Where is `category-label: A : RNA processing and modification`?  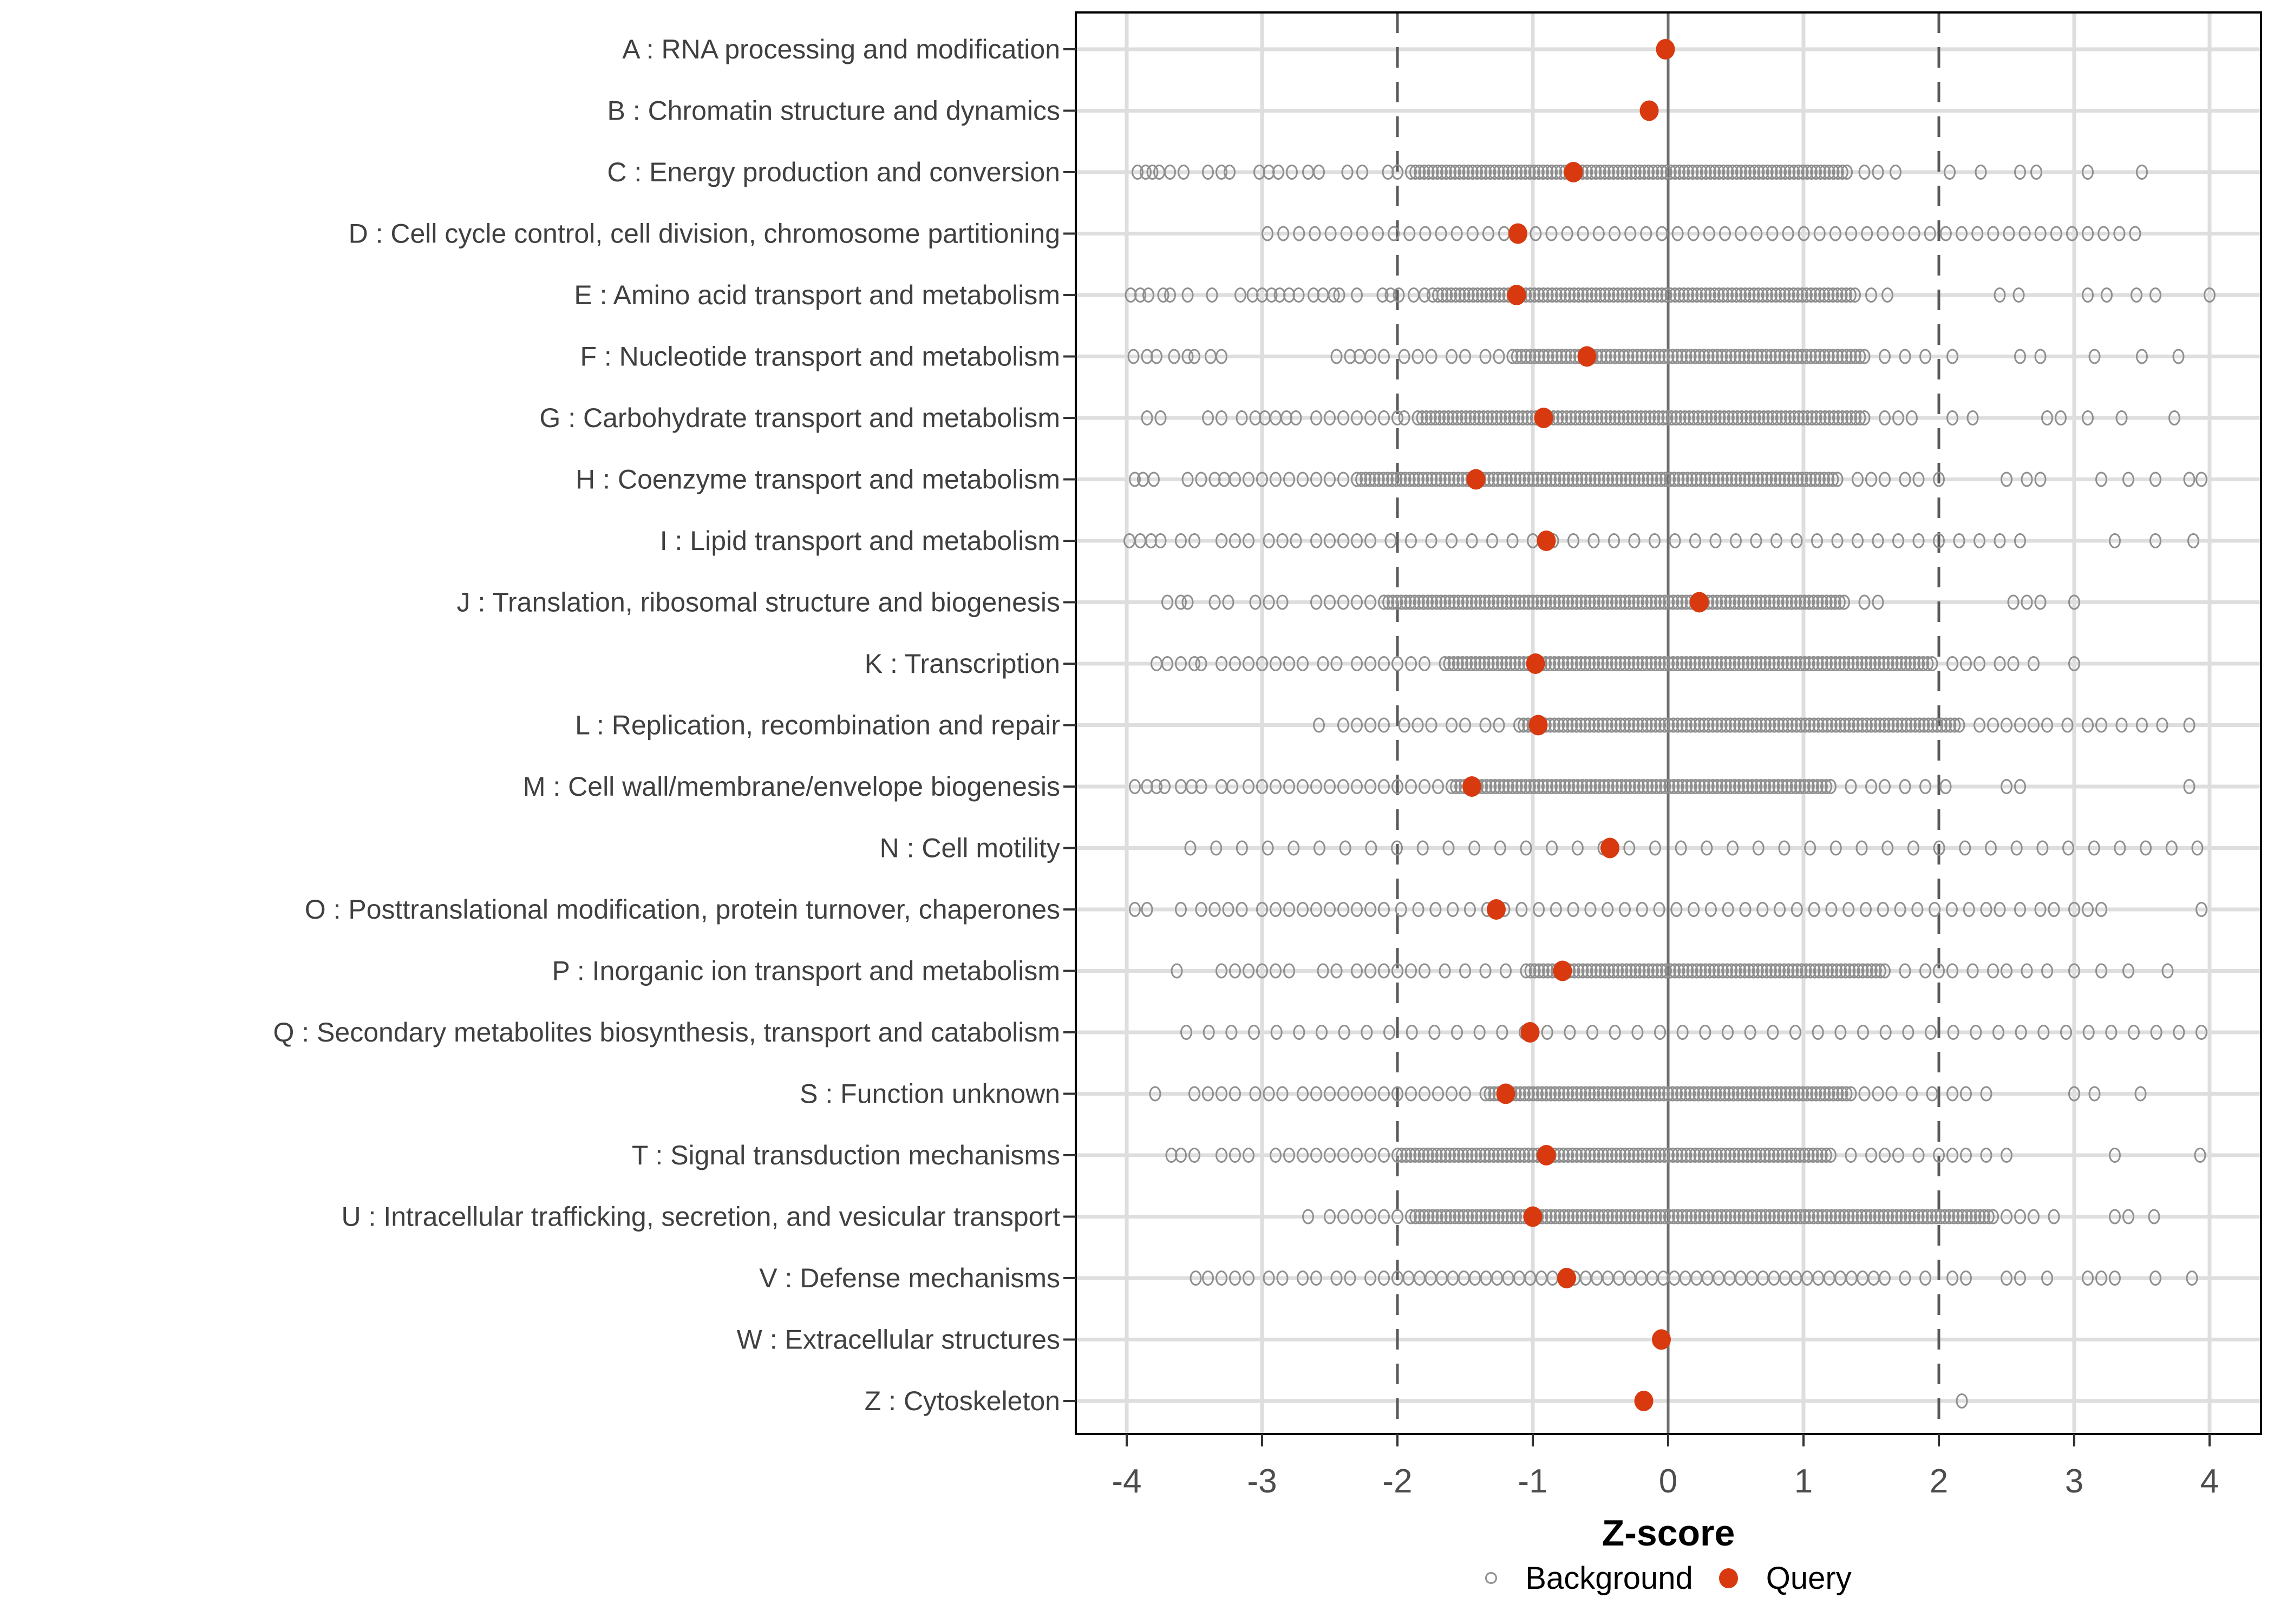
category-label: A : RNA processing and modification is located at coordinates (841, 49).